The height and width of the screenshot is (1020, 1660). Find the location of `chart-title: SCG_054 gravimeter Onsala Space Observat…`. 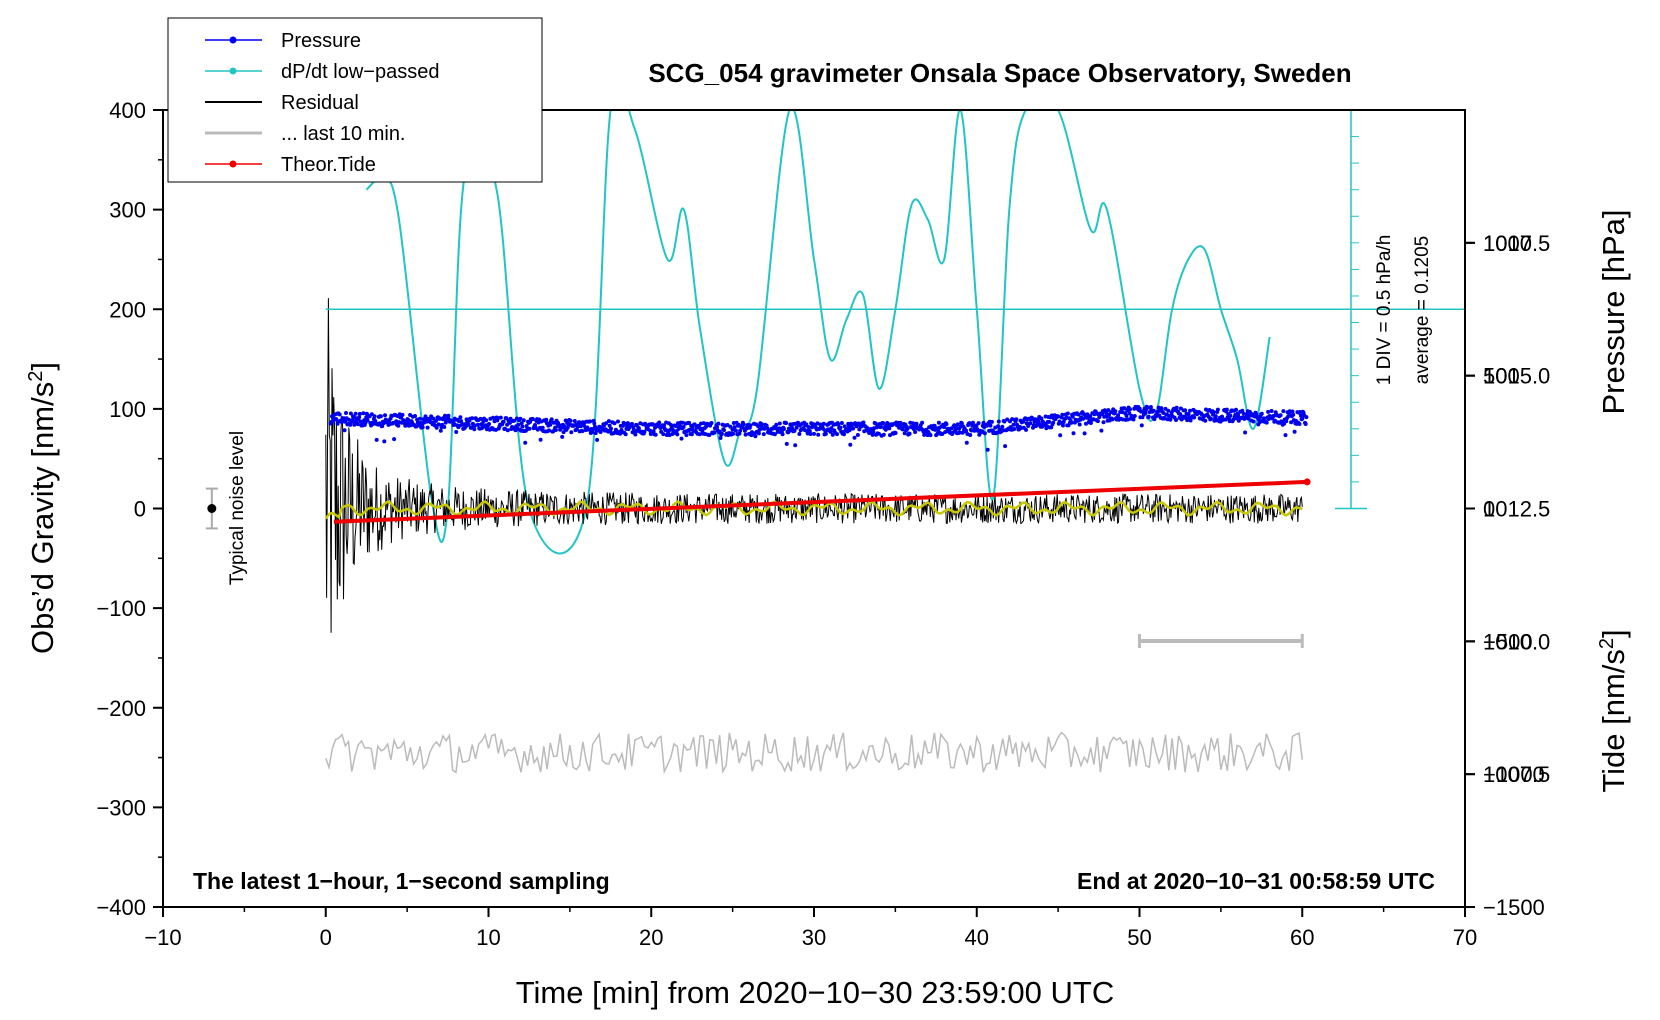

chart-title: SCG_054 gravimeter Onsala Space Observat… is located at coordinates (999, 73).